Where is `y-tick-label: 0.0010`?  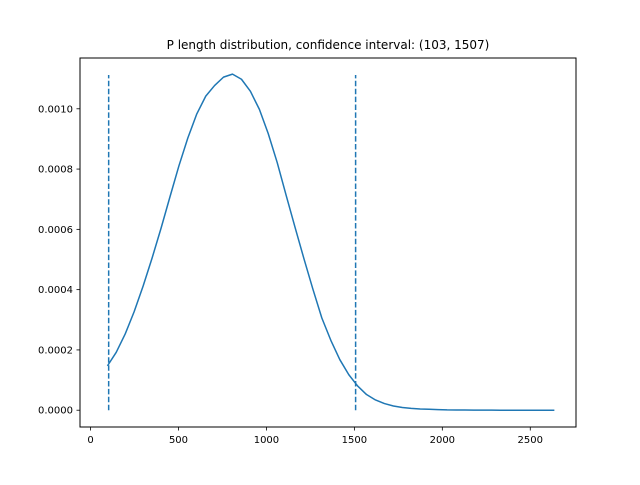
y-tick-label: 0.0010 is located at coordinates (55, 109).